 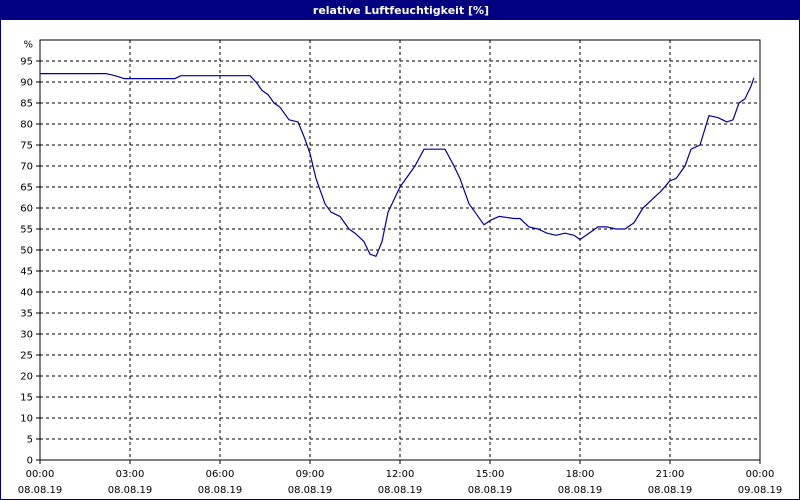 What do you see at coordinates (26, 377) in the screenshot?
I see `y-tick-label: 20` at bounding box center [26, 377].